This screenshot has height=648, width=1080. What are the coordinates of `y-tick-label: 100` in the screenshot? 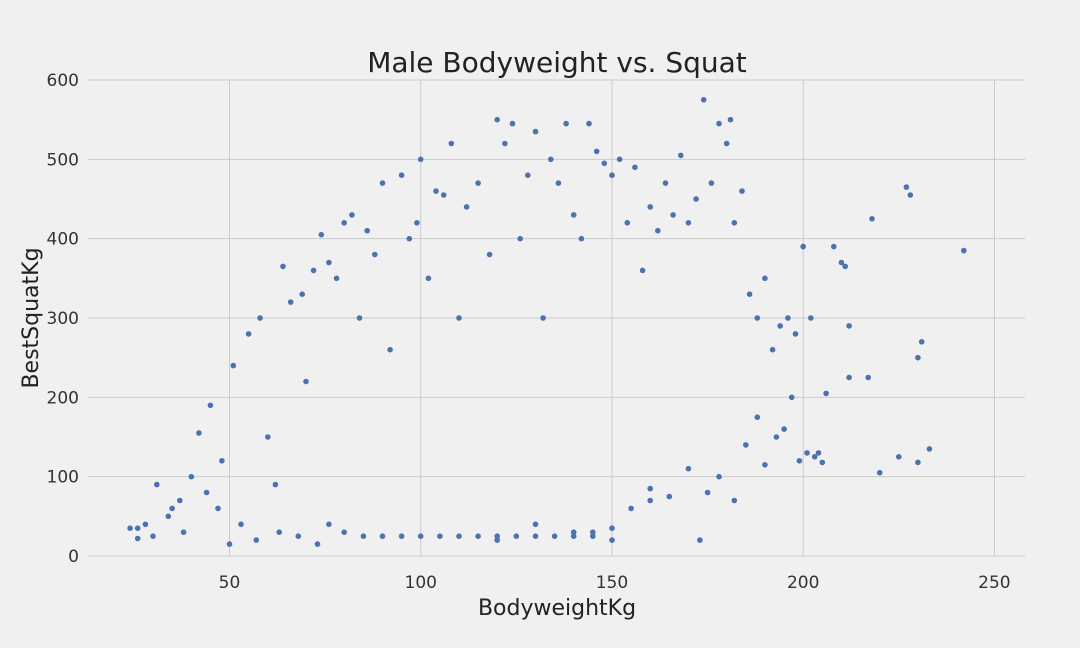 It's located at (63, 478).